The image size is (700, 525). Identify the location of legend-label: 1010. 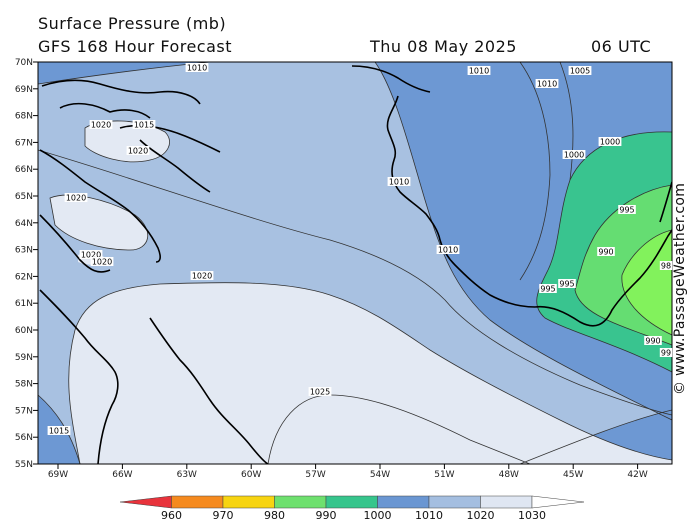
(429, 515).